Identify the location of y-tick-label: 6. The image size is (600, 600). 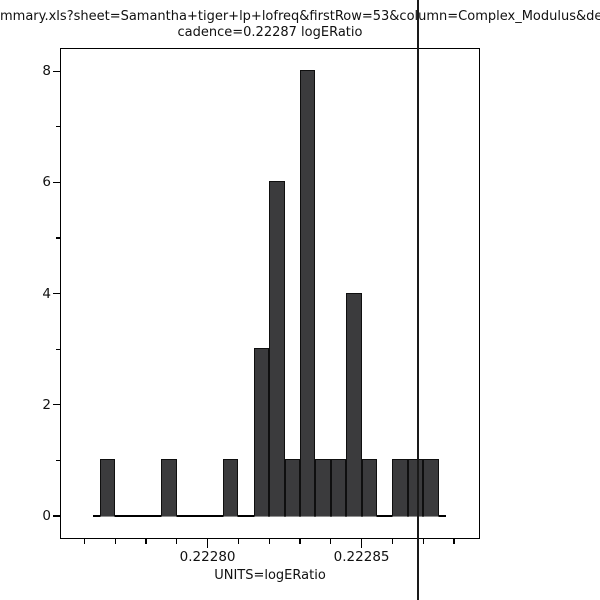
(46, 182).